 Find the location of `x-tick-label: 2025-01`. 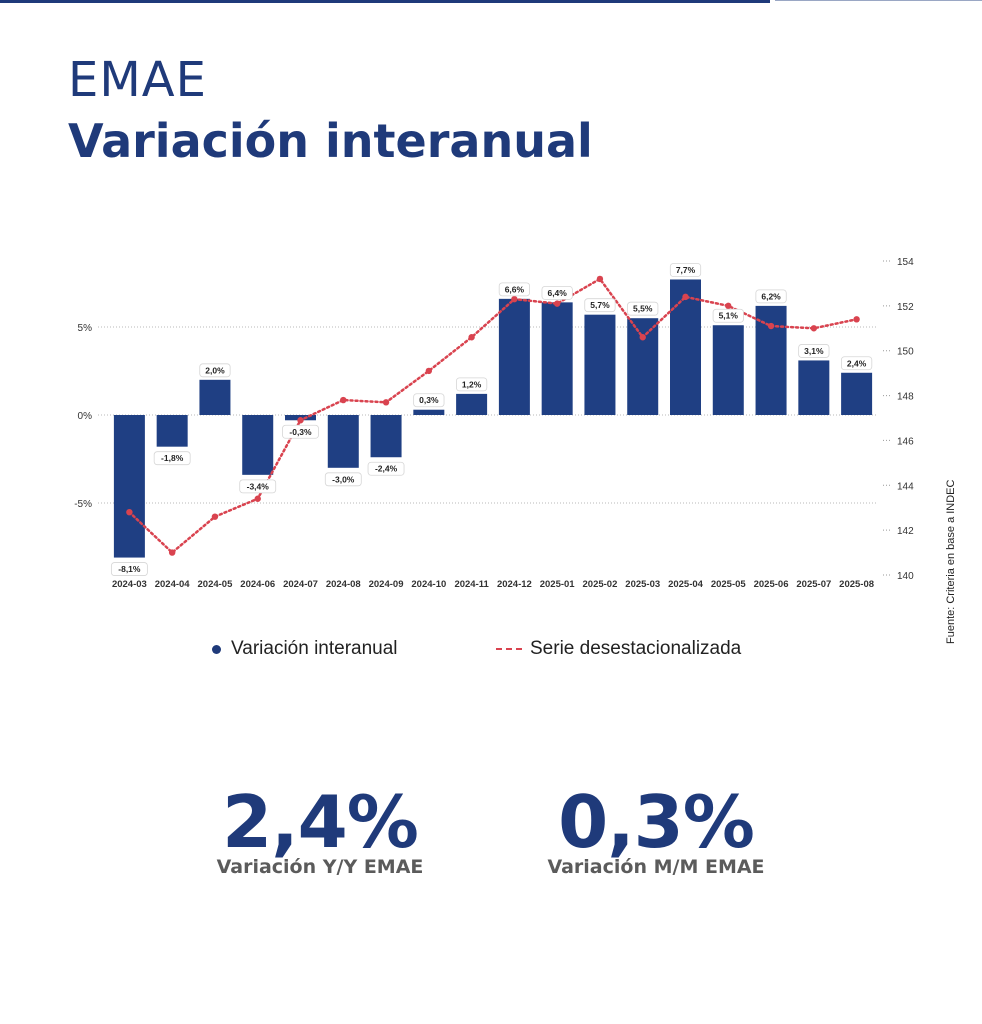

x-tick-label: 2025-01 is located at coordinates (558, 584).